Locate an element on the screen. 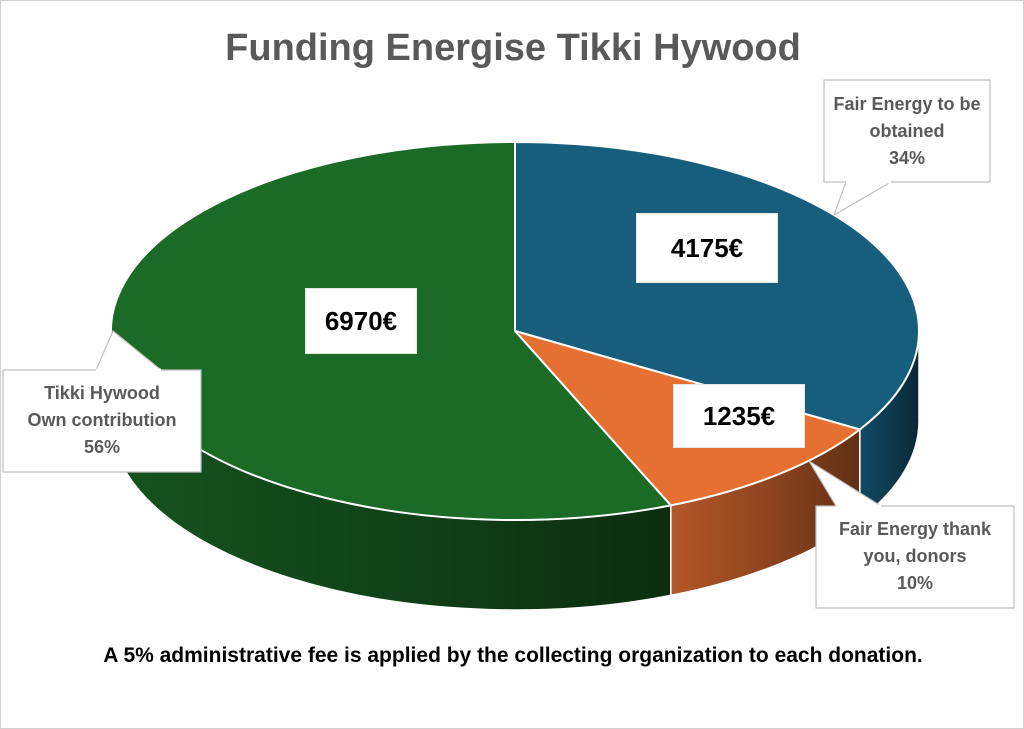 The width and height of the screenshot is (1024, 729). callout-own-contribution: Tikki Hywood Own contribution 56% is located at coordinates (102, 420).